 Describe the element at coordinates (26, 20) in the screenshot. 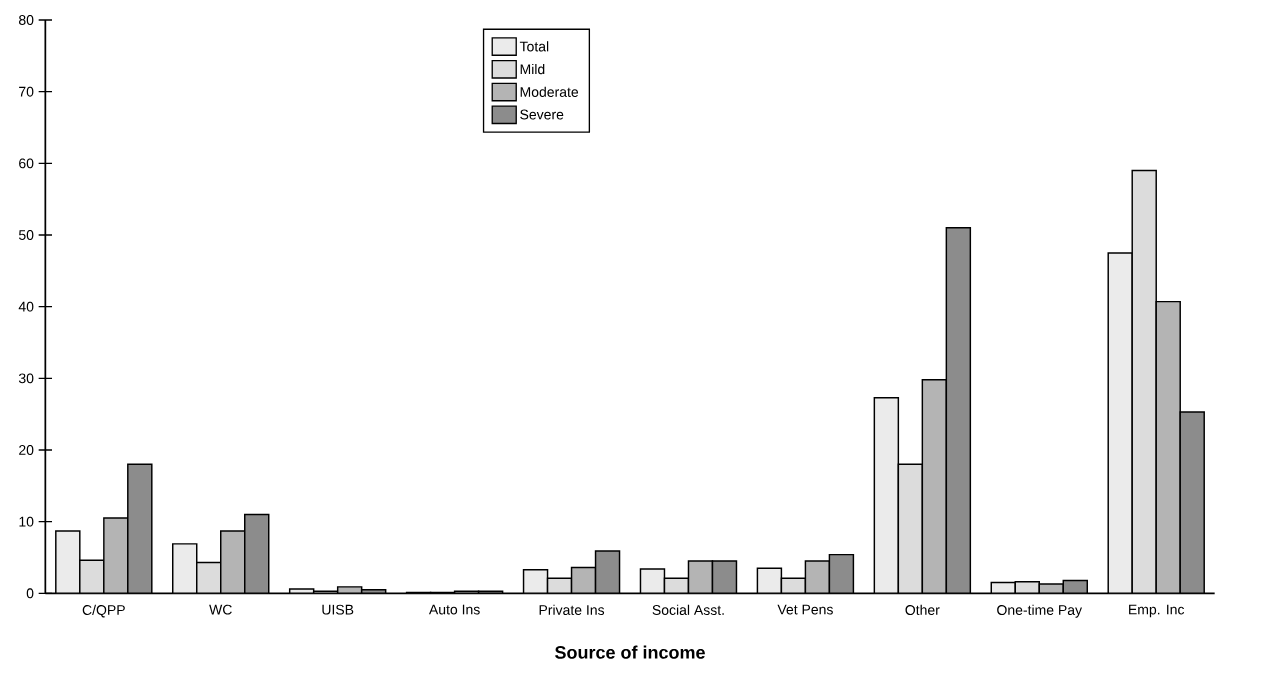

I see `y-tick-label: 80` at that location.